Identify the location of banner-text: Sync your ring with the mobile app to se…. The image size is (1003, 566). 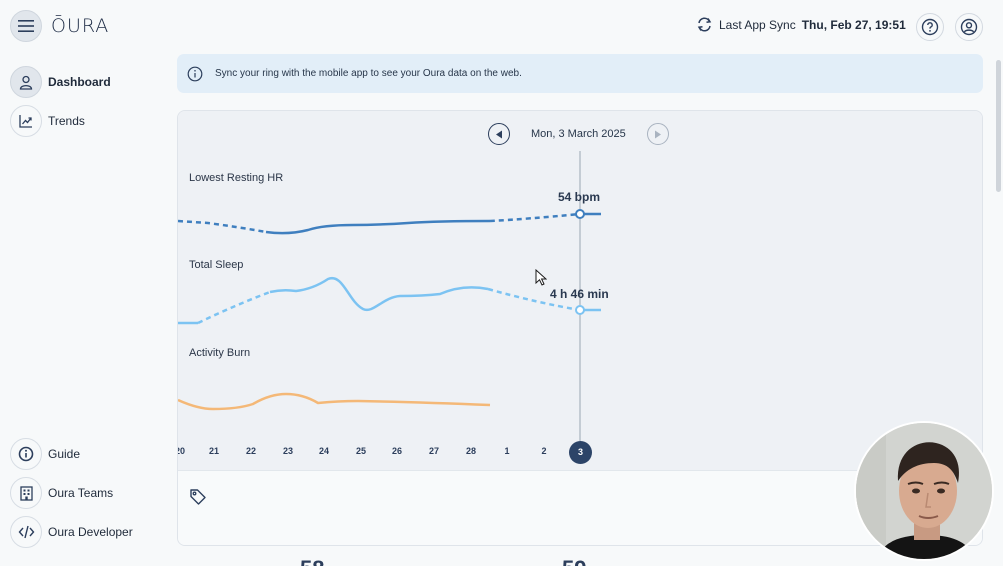
(368, 73).